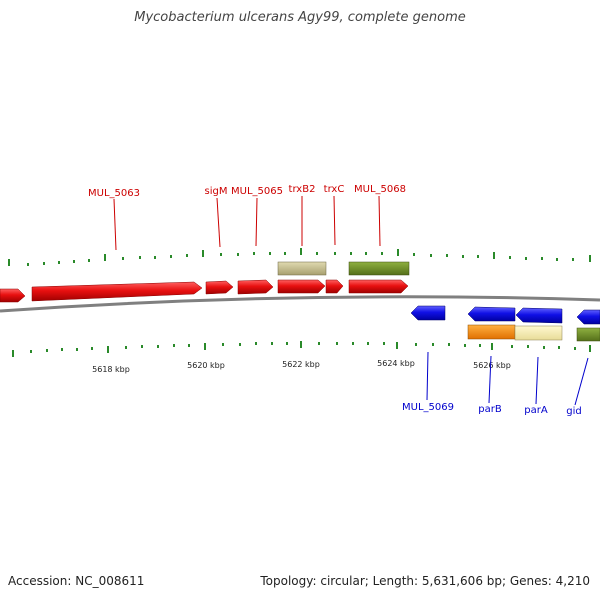 The height and width of the screenshot is (600, 600). What do you see at coordinates (491, 332) in the screenshot?
I see `feature-block-orange` at bounding box center [491, 332].